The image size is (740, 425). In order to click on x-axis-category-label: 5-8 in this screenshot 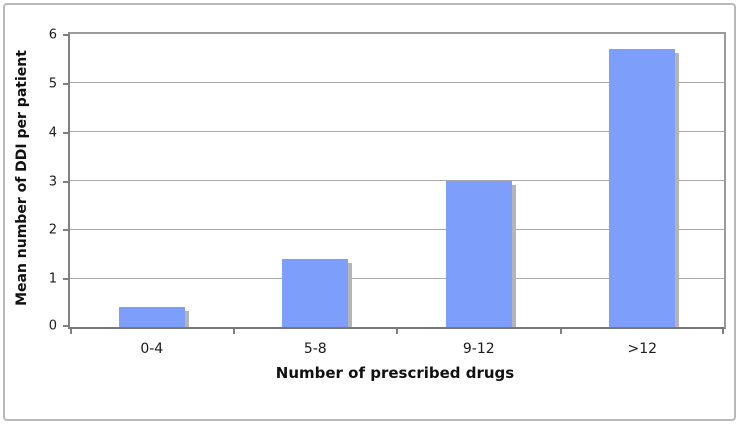, I will do `click(315, 349)`.